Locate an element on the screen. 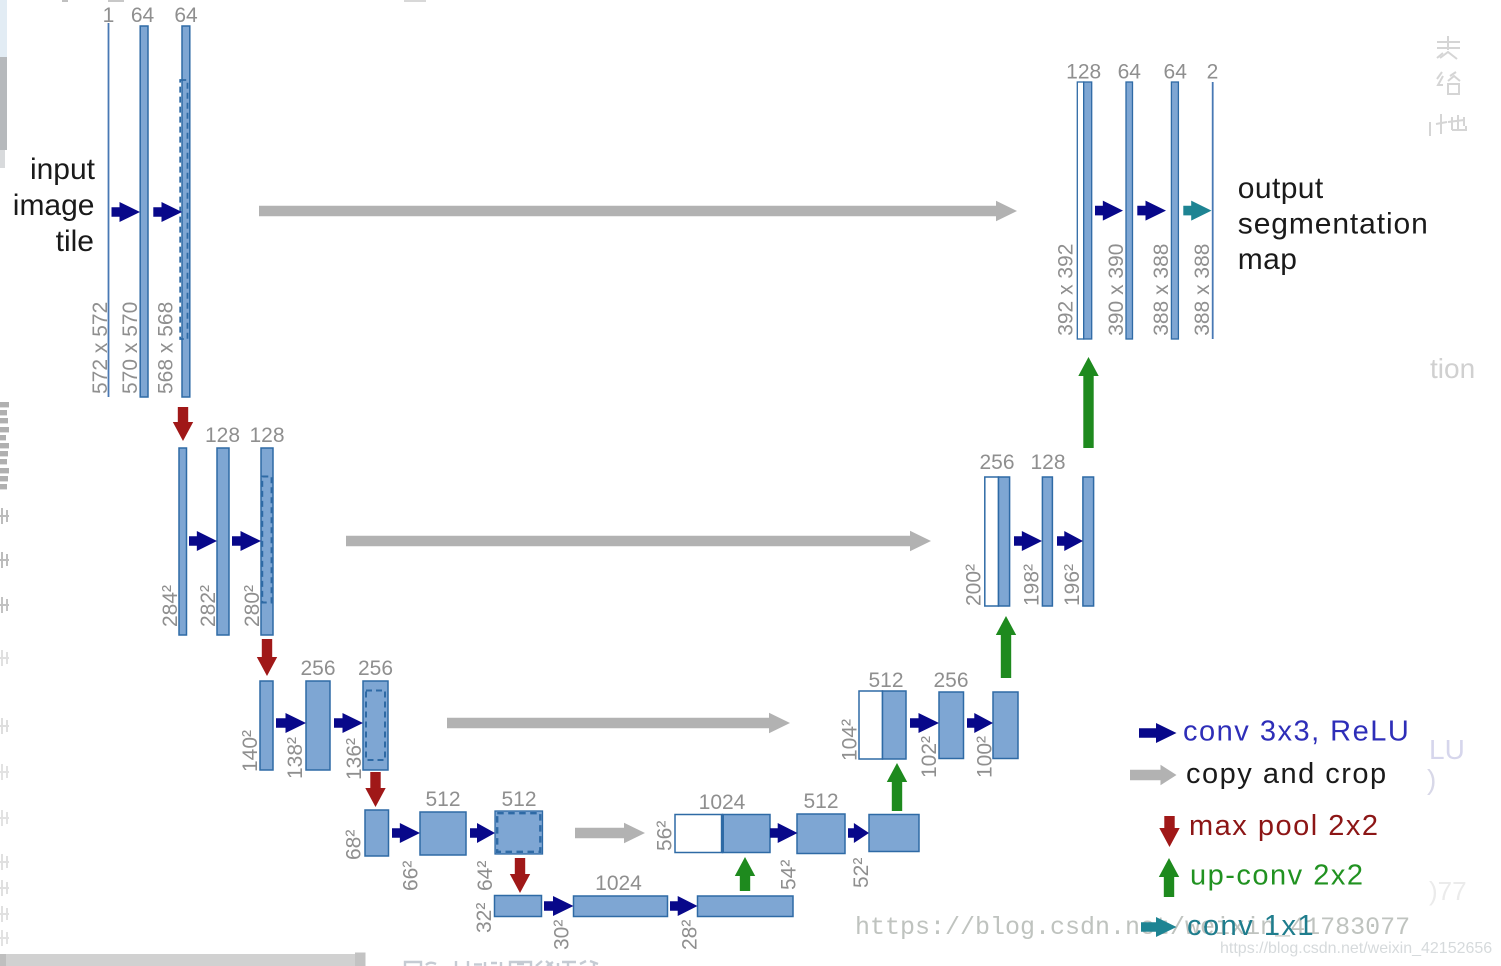 The width and height of the screenshot is (1501, 966). svg-text: 102² is located at coordinates (929, 757).